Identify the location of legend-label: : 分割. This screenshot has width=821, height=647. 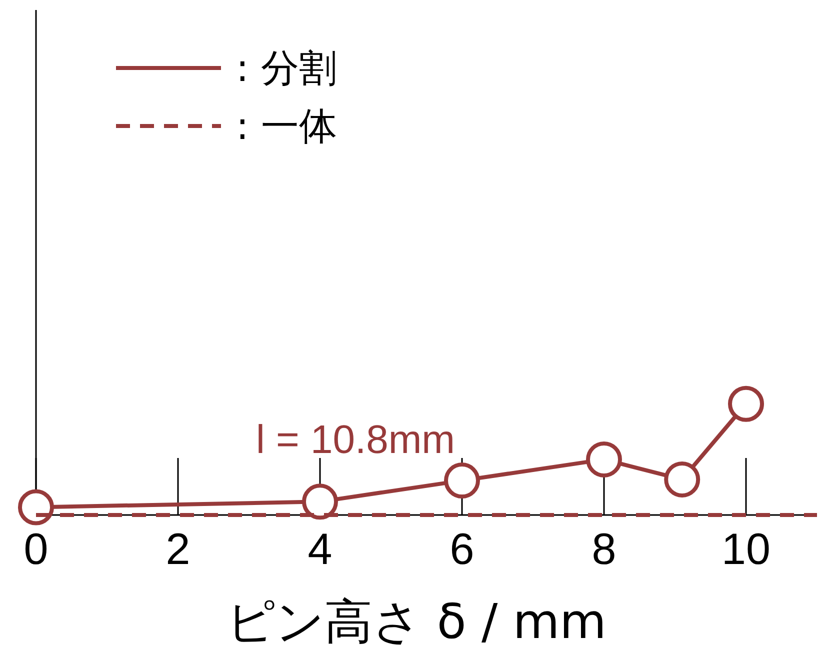
(286, 68).